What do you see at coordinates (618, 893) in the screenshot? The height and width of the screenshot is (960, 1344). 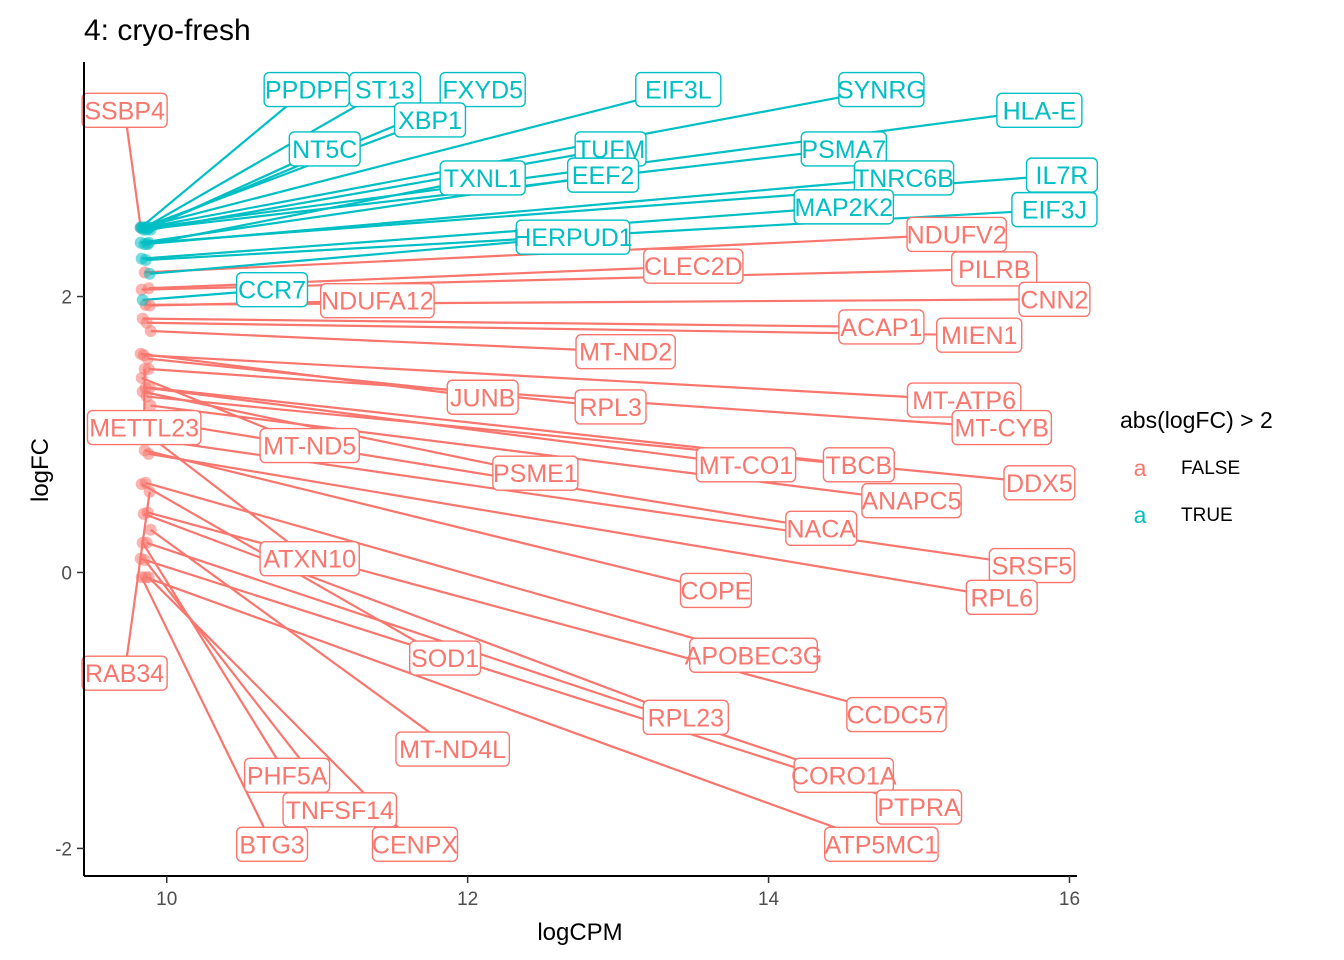 I see `x-axis-ticks: 10 12 14 16` at bounding box center [618, 893].